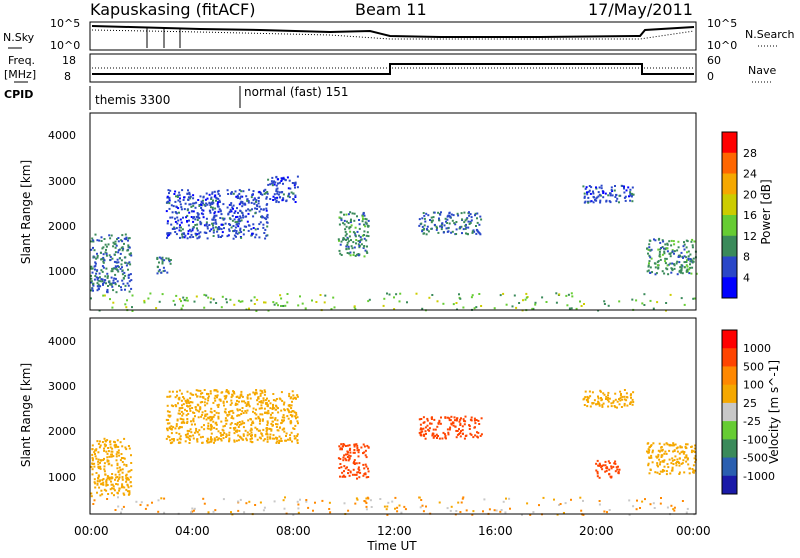 The width and height of the screenshot is (800, 558). What do you see at coordinates (176, 97) in the screenshot?
I see `cpid-row: CPID themis 3300 normal (fast) 151` at bounding box center [176, 97].